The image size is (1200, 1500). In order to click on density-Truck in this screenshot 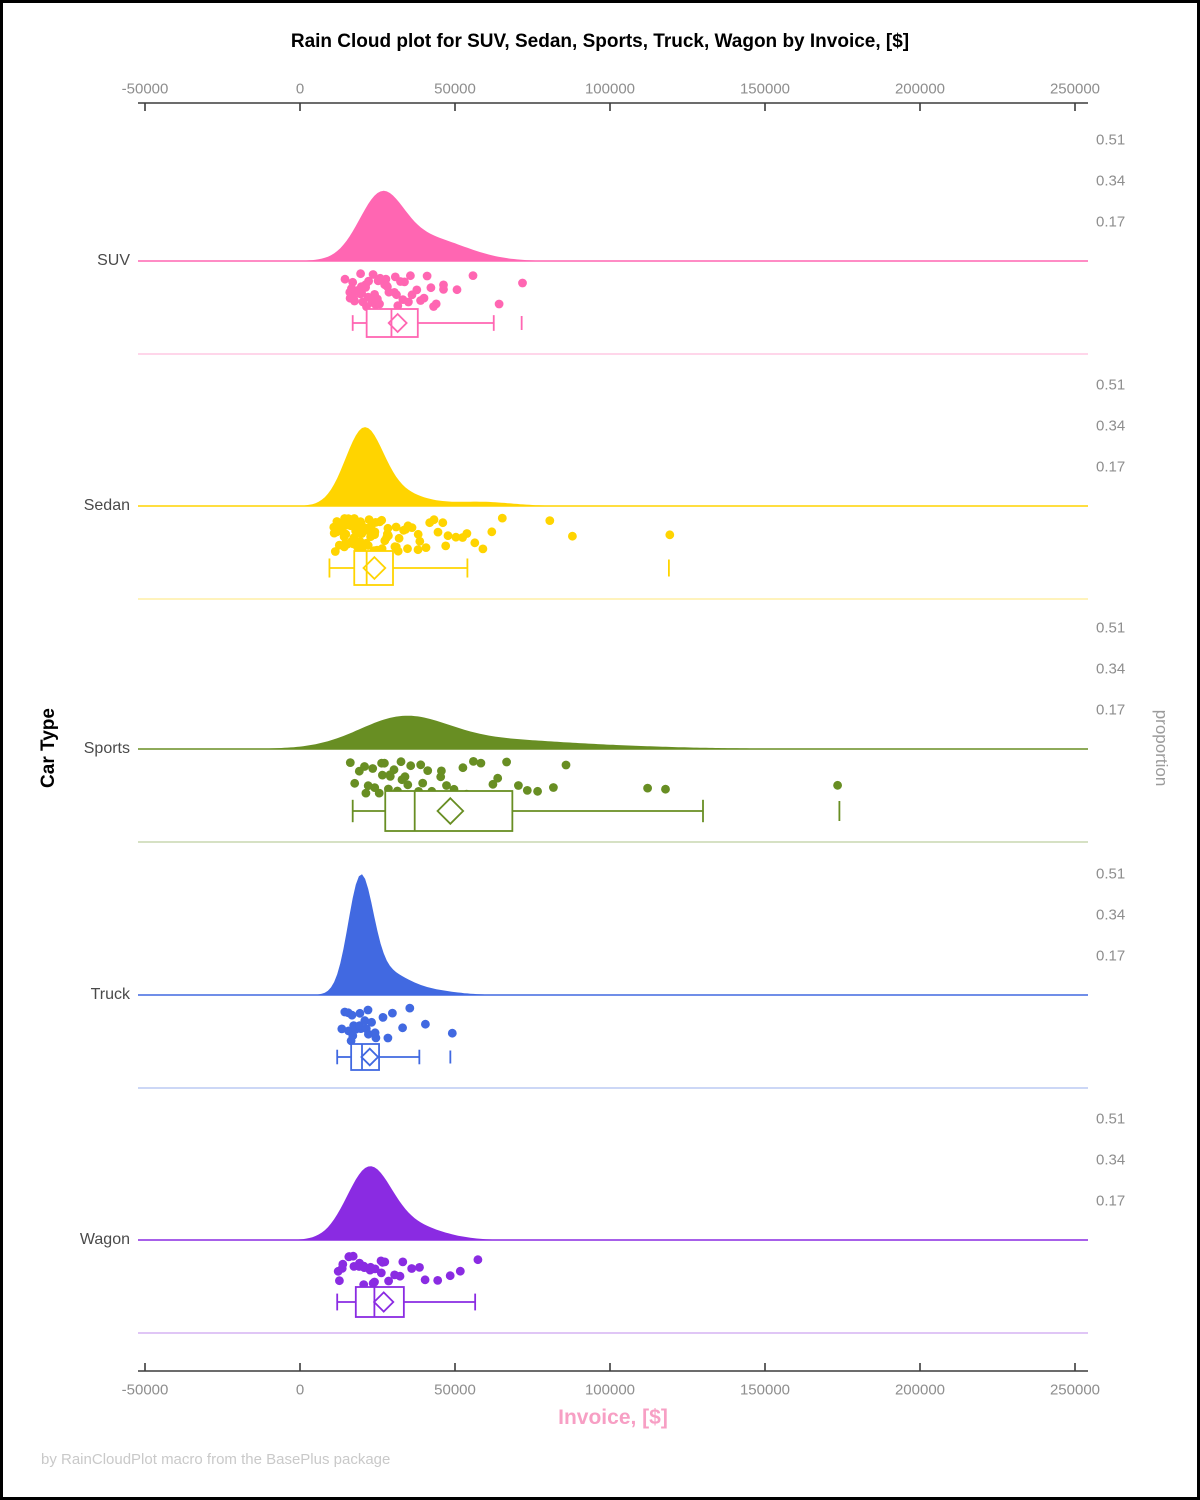, I will do `click(613, 934)`.